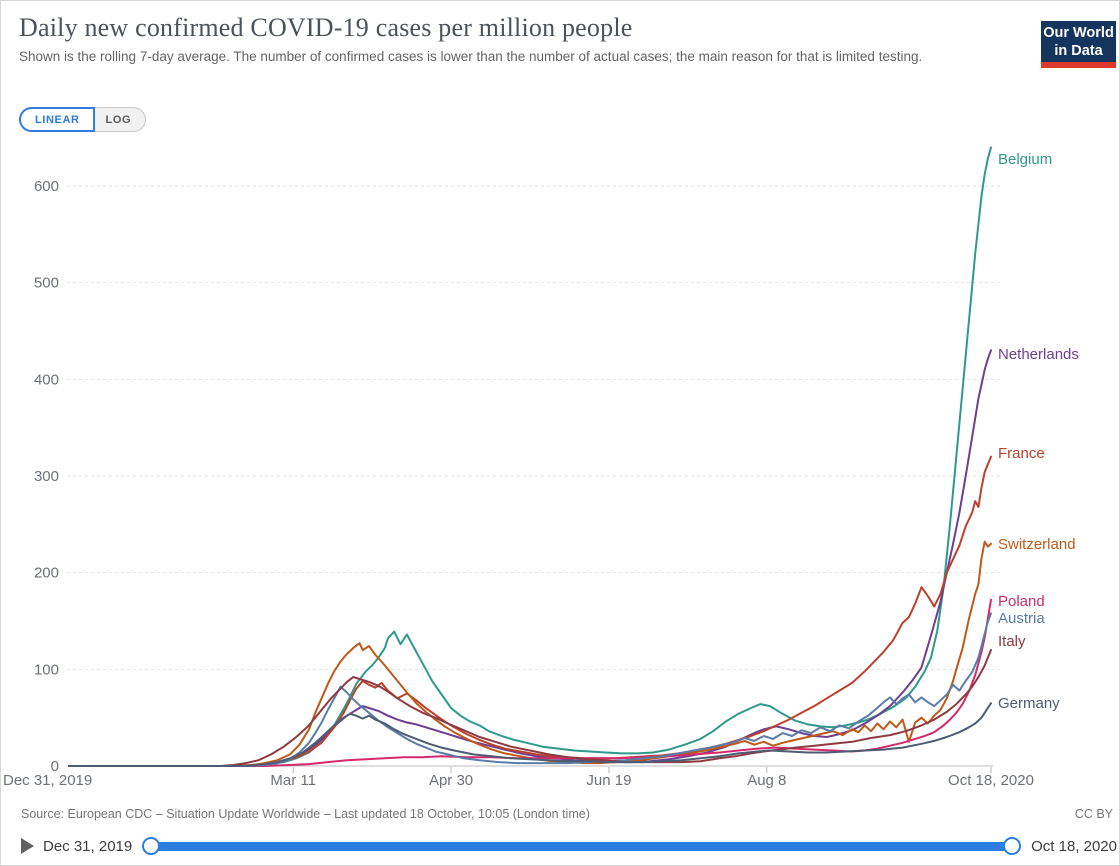 This screenshot has height=866, width=1120. I want to click on timeline-handle-end, so click(1012, 846).